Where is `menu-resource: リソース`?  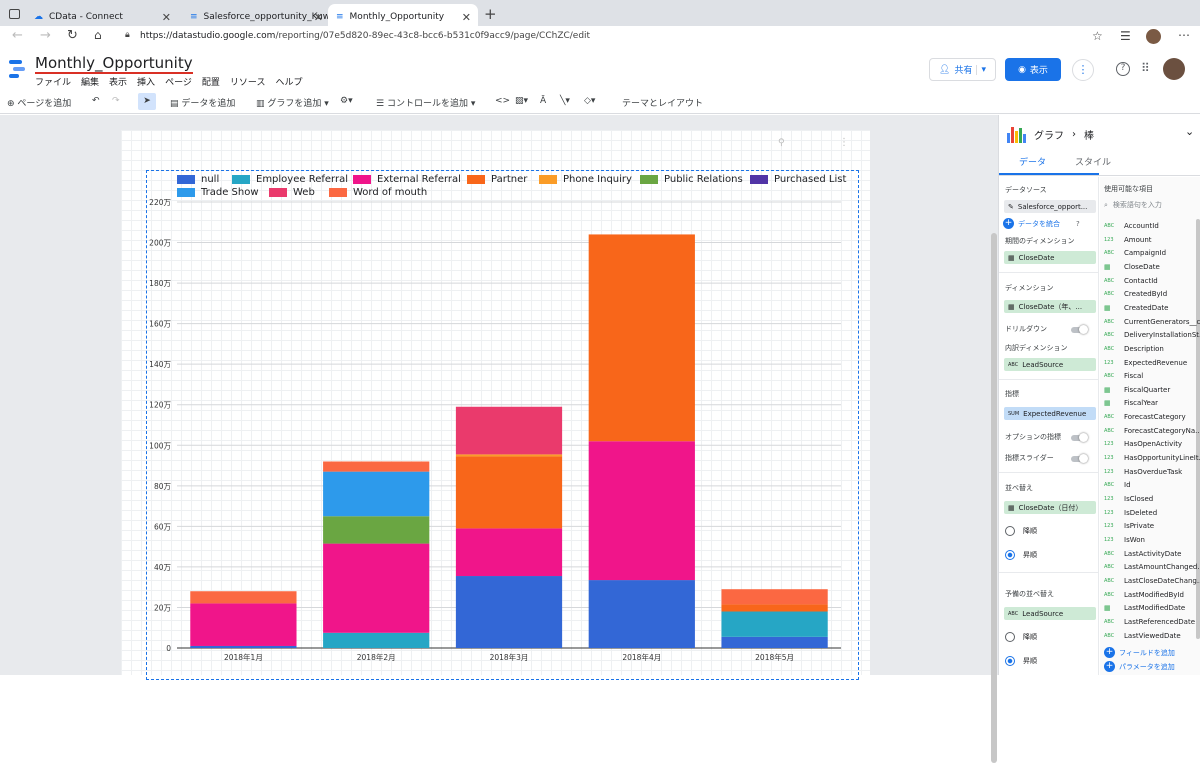 menu-resource: リソース is located at coordinates (247, 83).